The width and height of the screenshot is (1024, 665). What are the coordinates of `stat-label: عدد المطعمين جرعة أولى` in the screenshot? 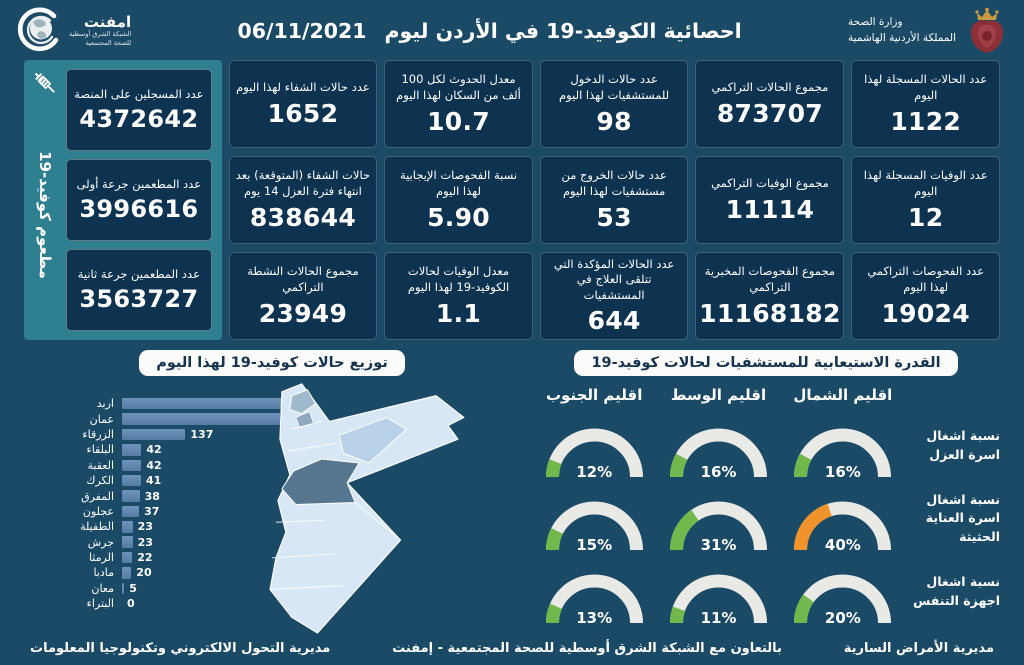 It's located at (139, 183).